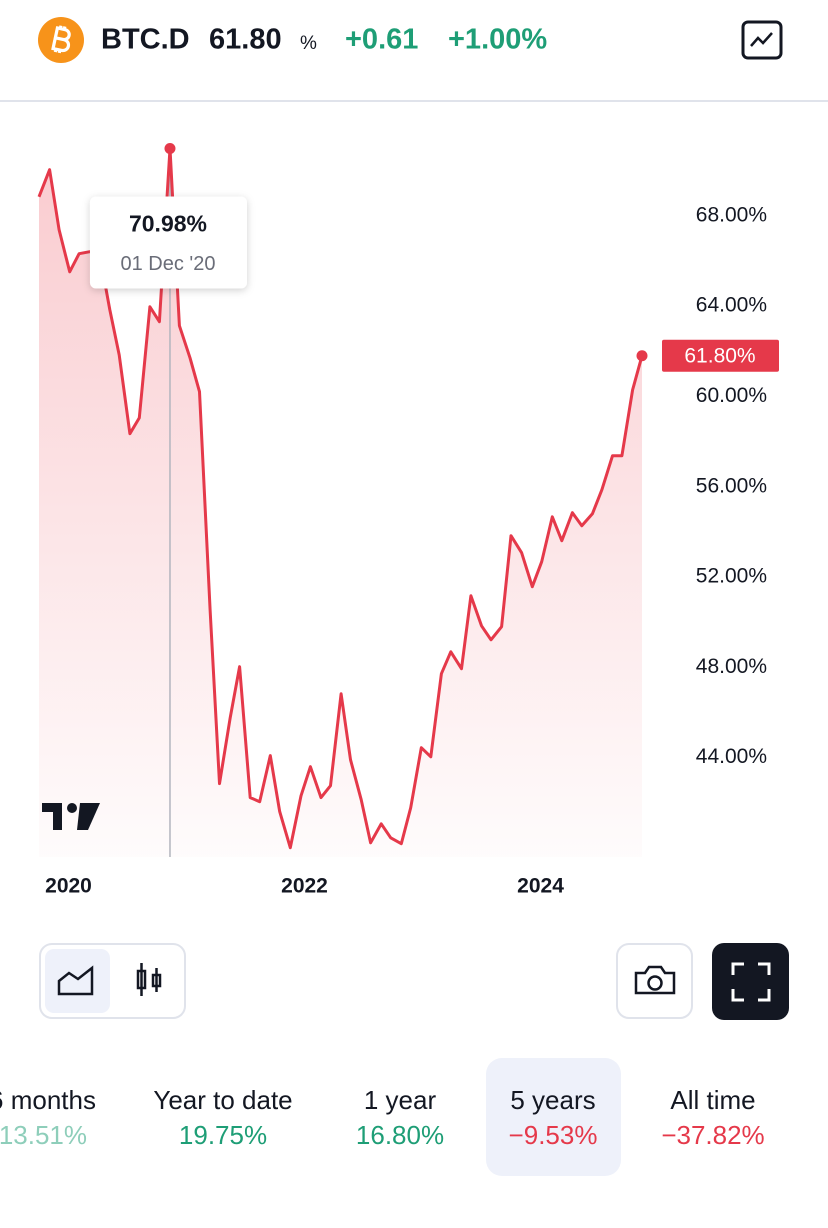 The height and width of the screenshot is (1228, 828). What do you see at coordinates (497, 40) in the screenshot?
I see `change-pct: +1.00%` at bounding box center [497, 40].